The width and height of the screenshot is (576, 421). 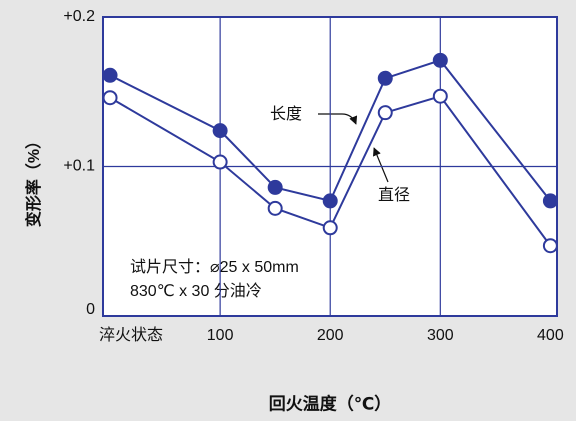 I want to click on y-tick-label: 0, so click(x=90, y=309).